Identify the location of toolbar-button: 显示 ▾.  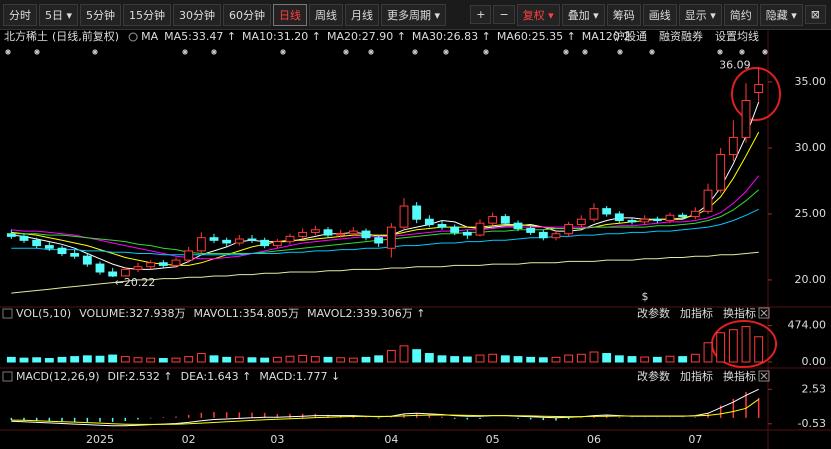
(700, 14).